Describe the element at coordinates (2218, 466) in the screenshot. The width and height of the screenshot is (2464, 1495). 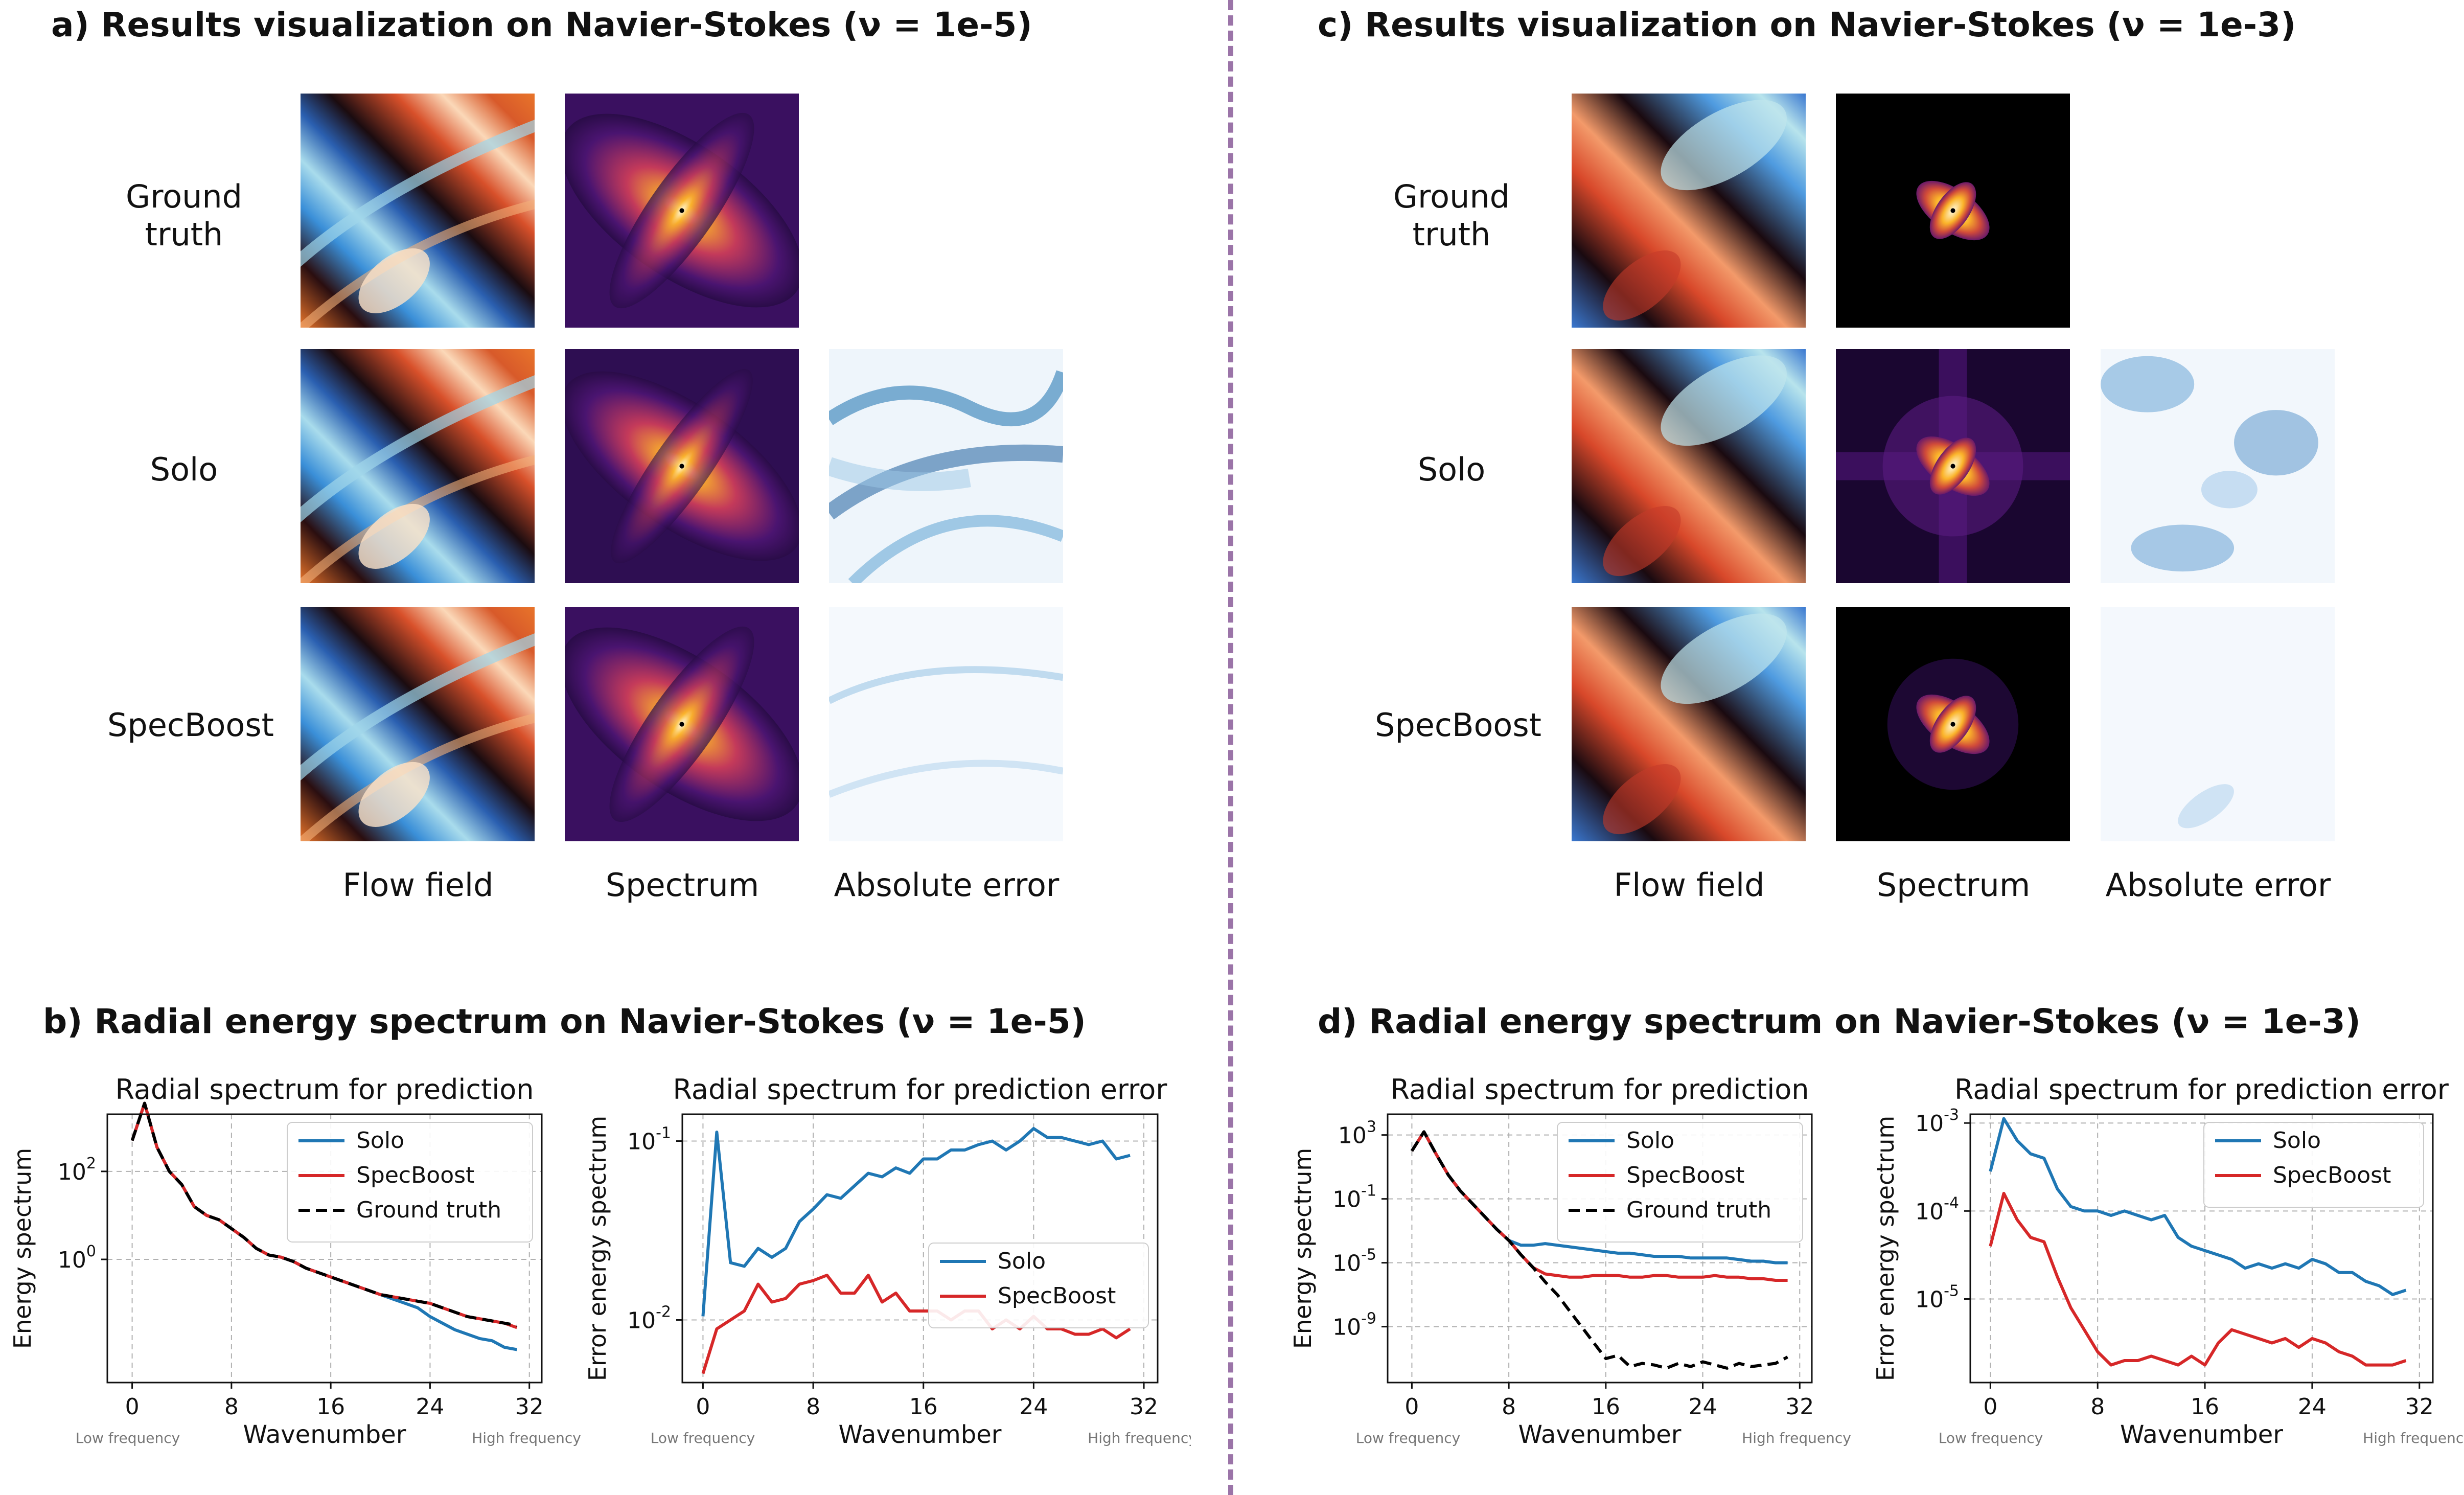
I see `abs-error-solo-c` at that location.